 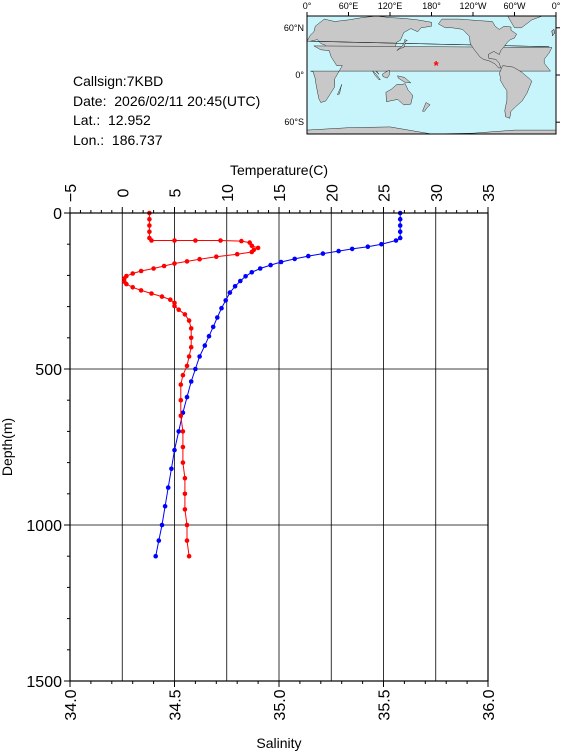 I want to click on salinity-tick-label: 35.0, so click(x=280, y=704).